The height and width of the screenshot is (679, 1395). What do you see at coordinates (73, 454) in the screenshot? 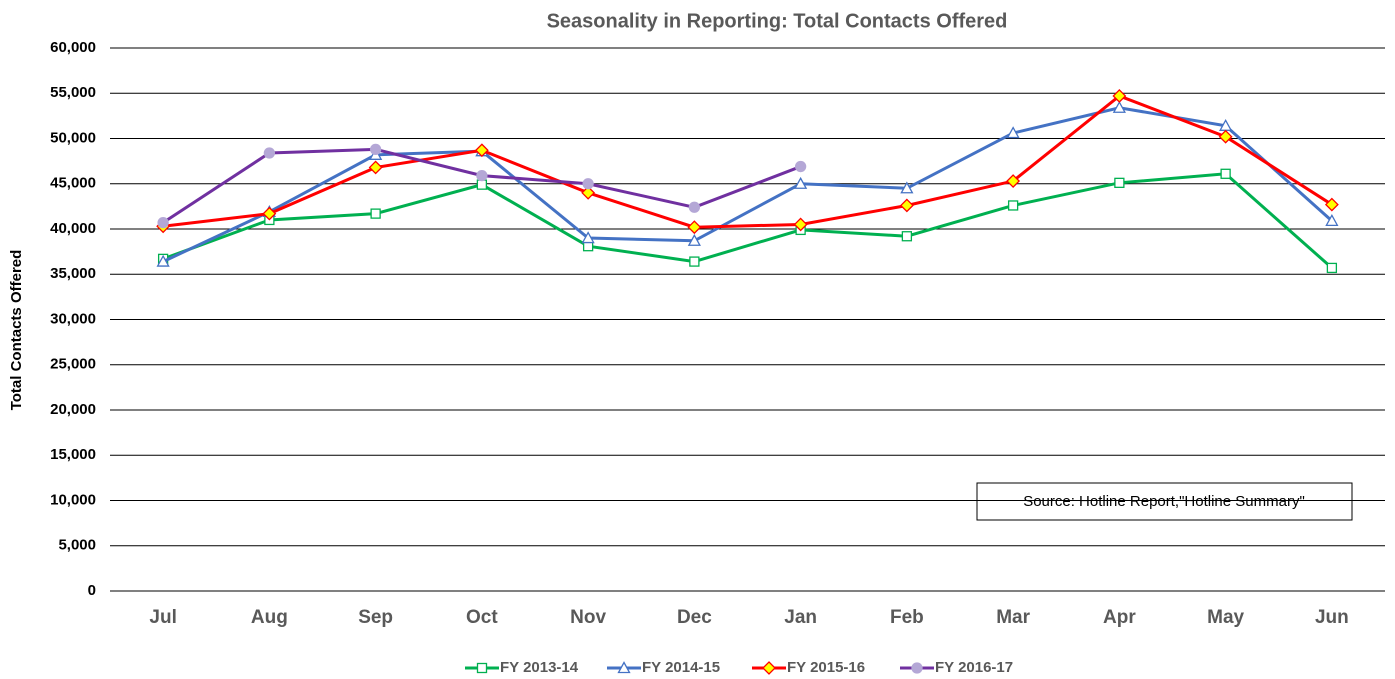
I see `y-tick-label: 15,000` at bounding box center [73, 454].